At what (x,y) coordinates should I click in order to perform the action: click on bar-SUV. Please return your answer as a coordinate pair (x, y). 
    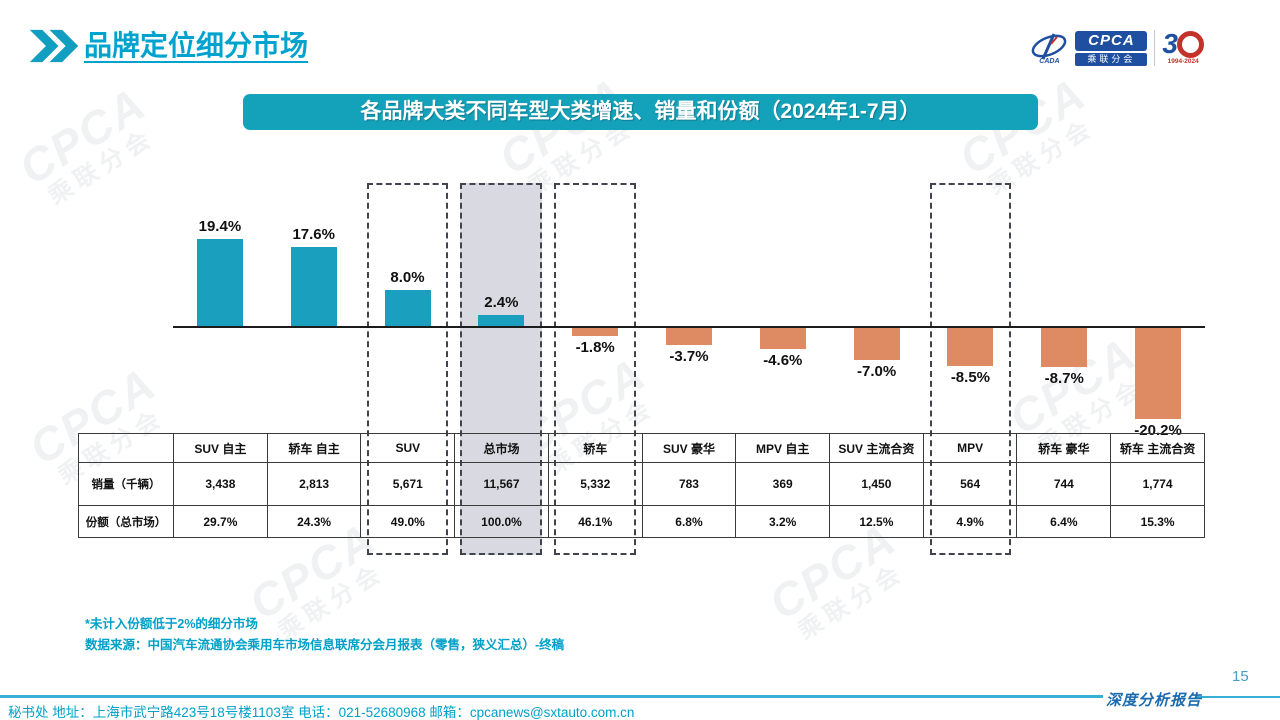
    Looking at the image, I should click on (407, 308).